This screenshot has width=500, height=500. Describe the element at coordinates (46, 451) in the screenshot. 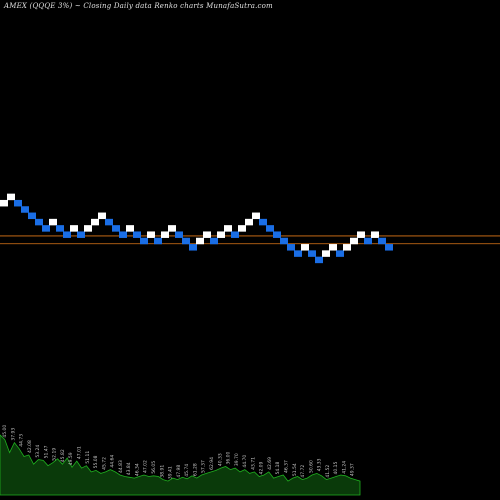

I see `volume-label: 51.47` at that location.